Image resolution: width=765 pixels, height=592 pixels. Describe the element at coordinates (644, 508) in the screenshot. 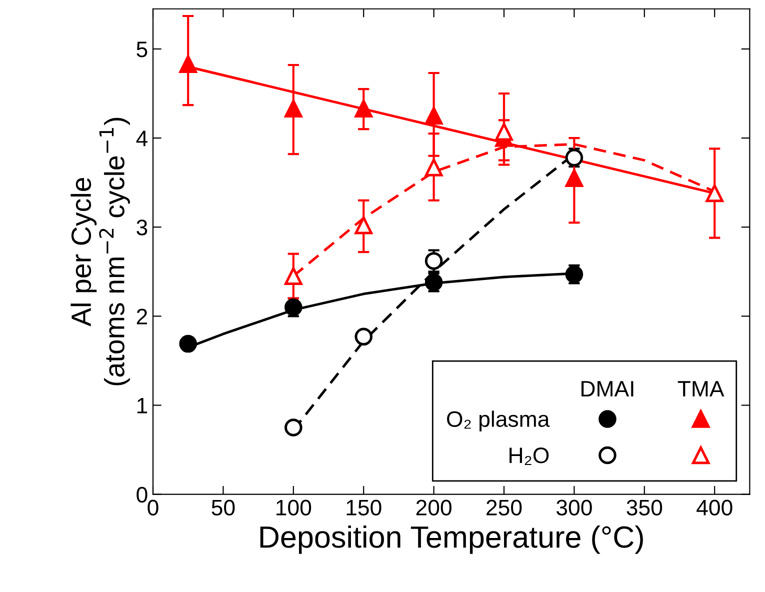

I see `x-tick-label: 350` at that location.